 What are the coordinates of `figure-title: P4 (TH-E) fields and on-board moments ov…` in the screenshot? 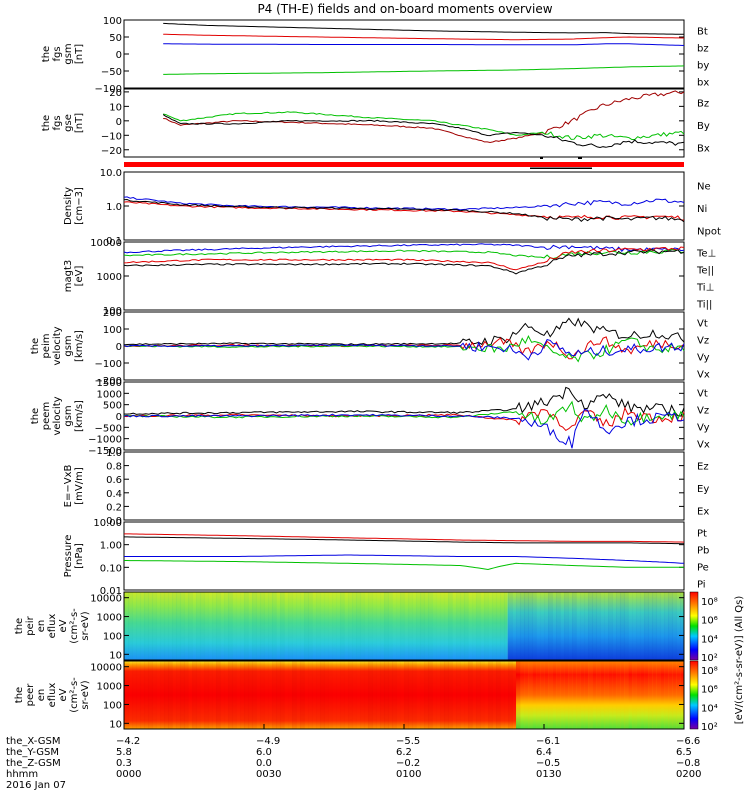 It's located at (404, 9).